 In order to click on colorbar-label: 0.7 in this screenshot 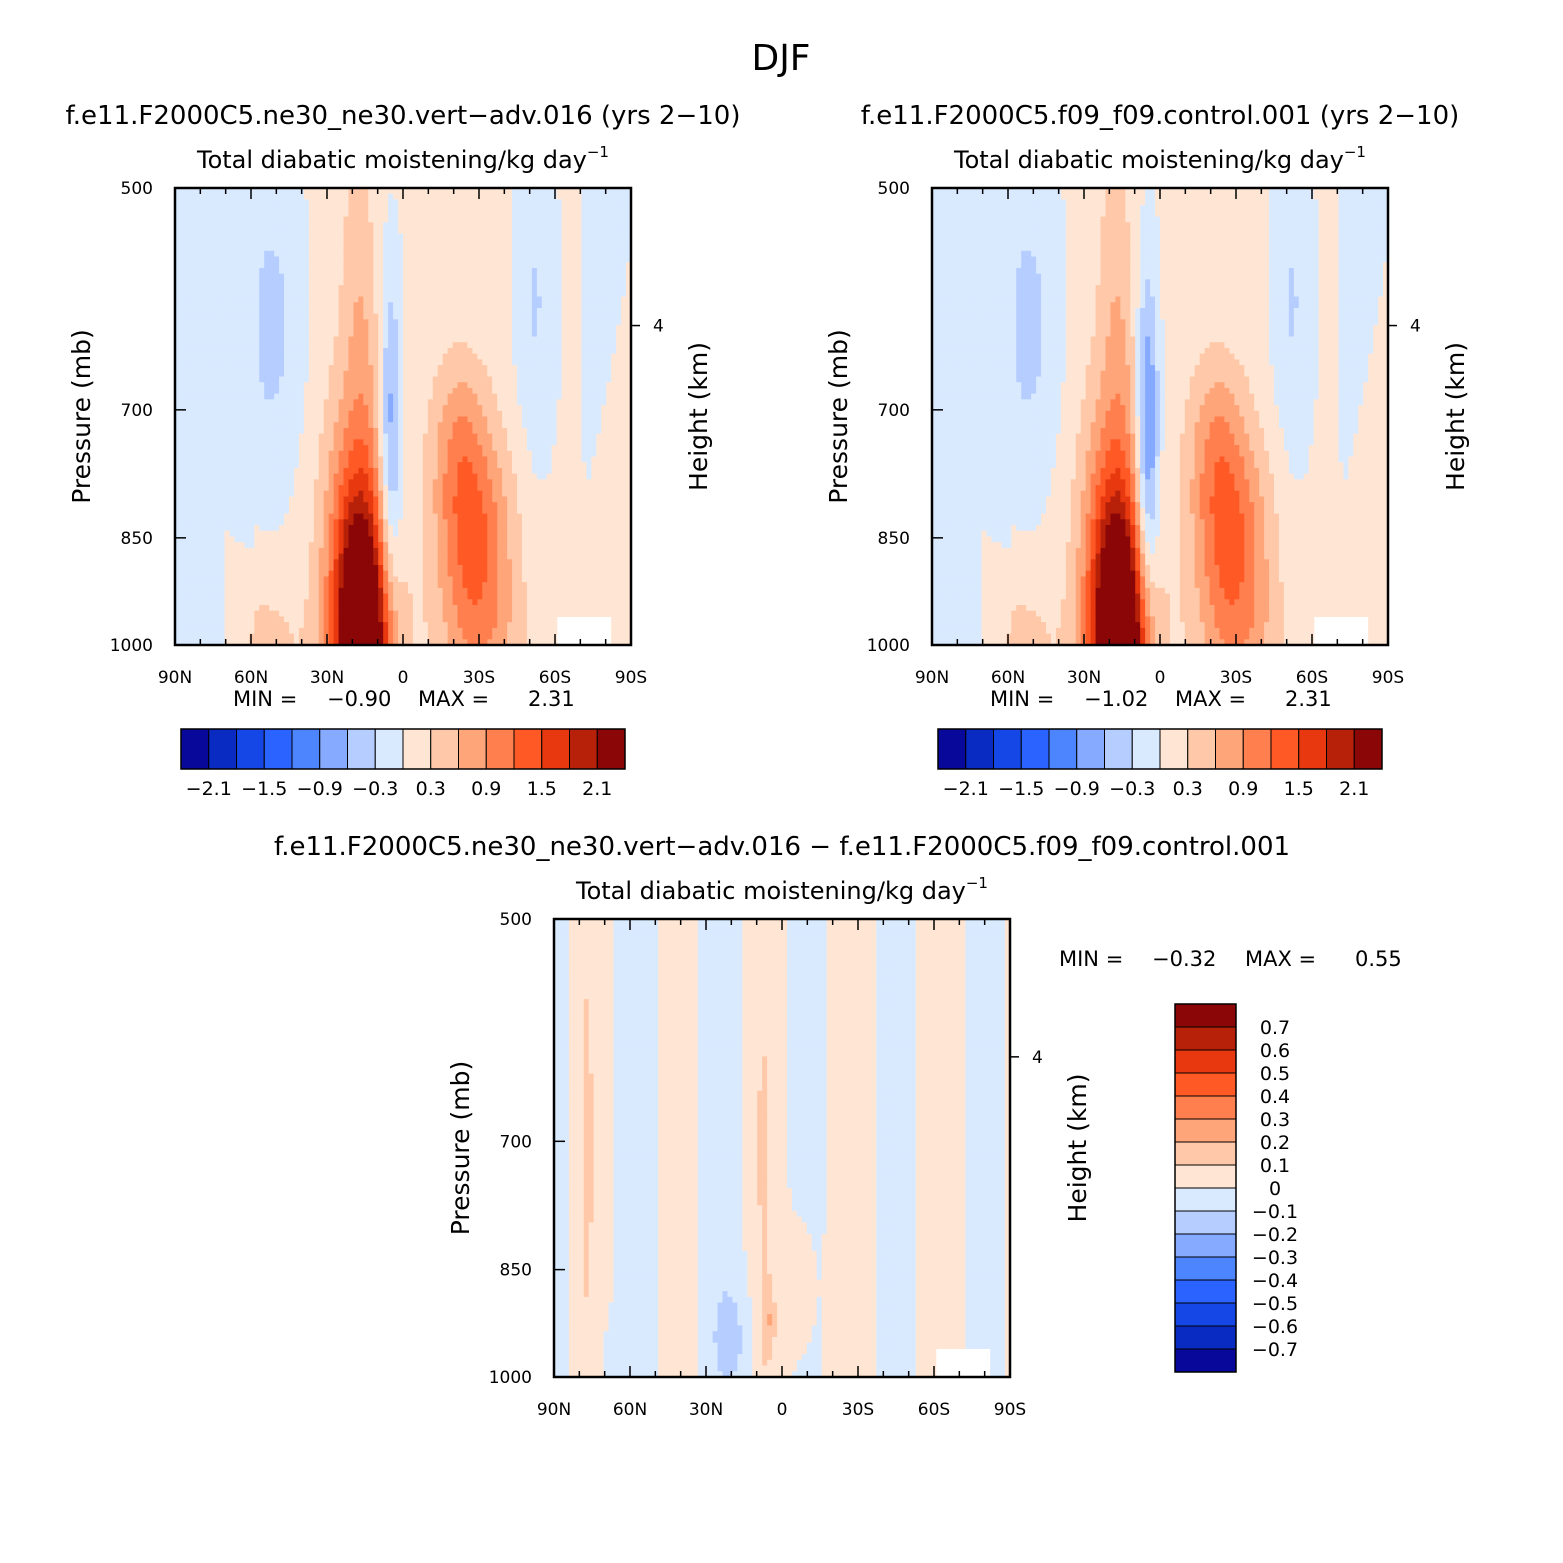, I will do `click(1275, 1028)`.